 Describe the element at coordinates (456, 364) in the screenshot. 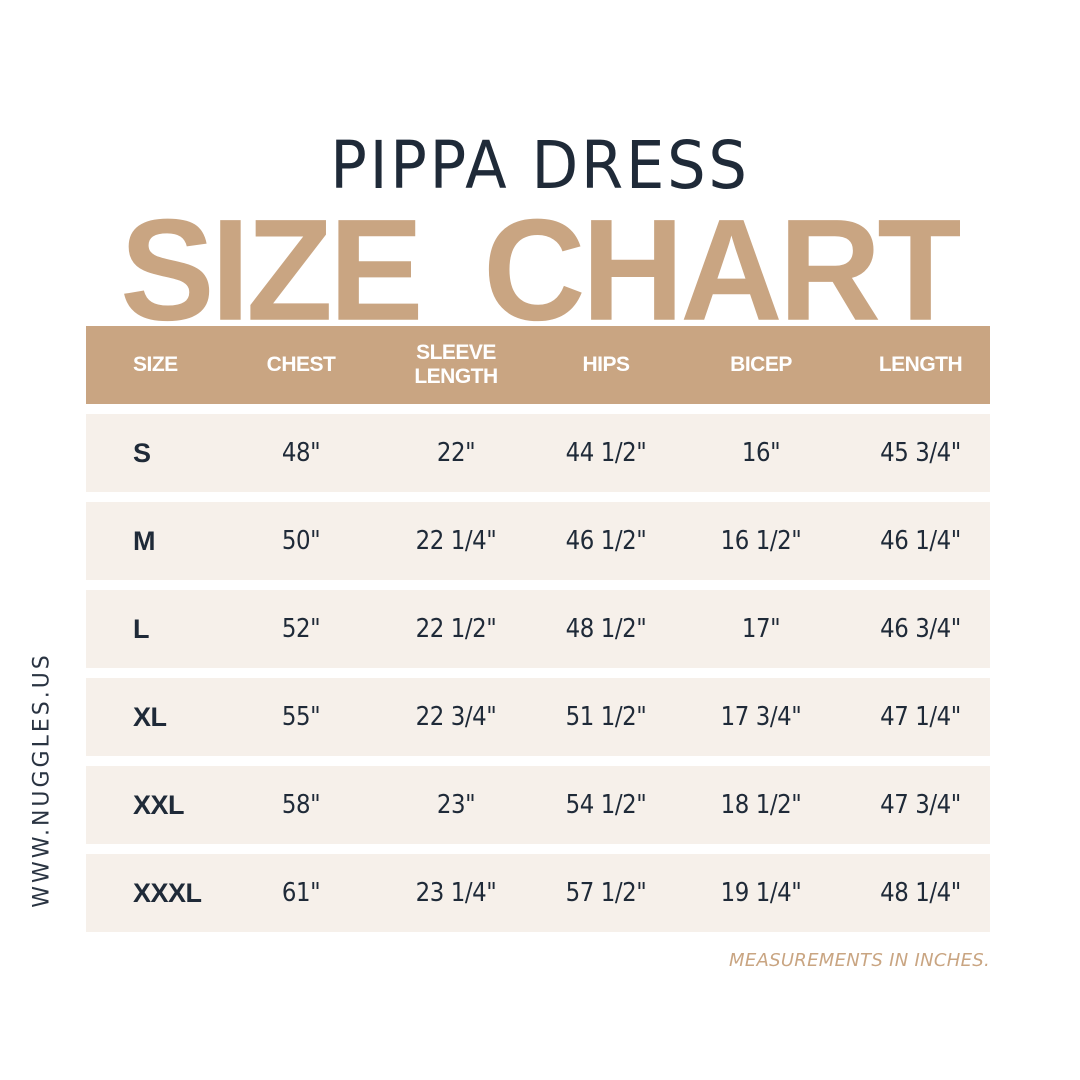

I see `header-sleeve-length: SLEEVE LENGTH` at that location.